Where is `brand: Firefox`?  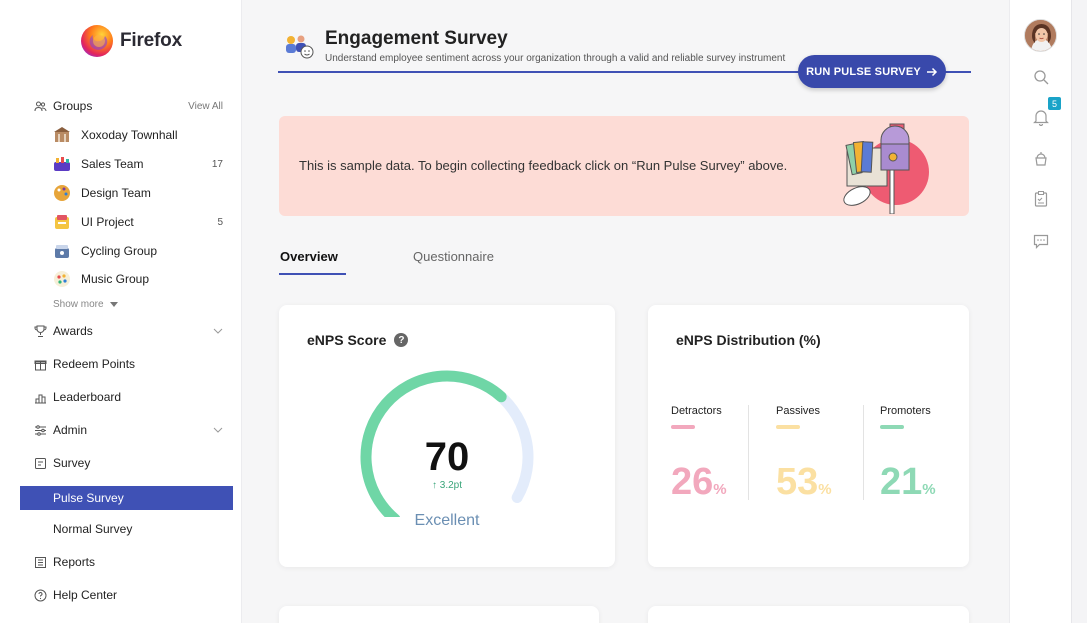
brand: Firefox is located at coordinates (131, 41).